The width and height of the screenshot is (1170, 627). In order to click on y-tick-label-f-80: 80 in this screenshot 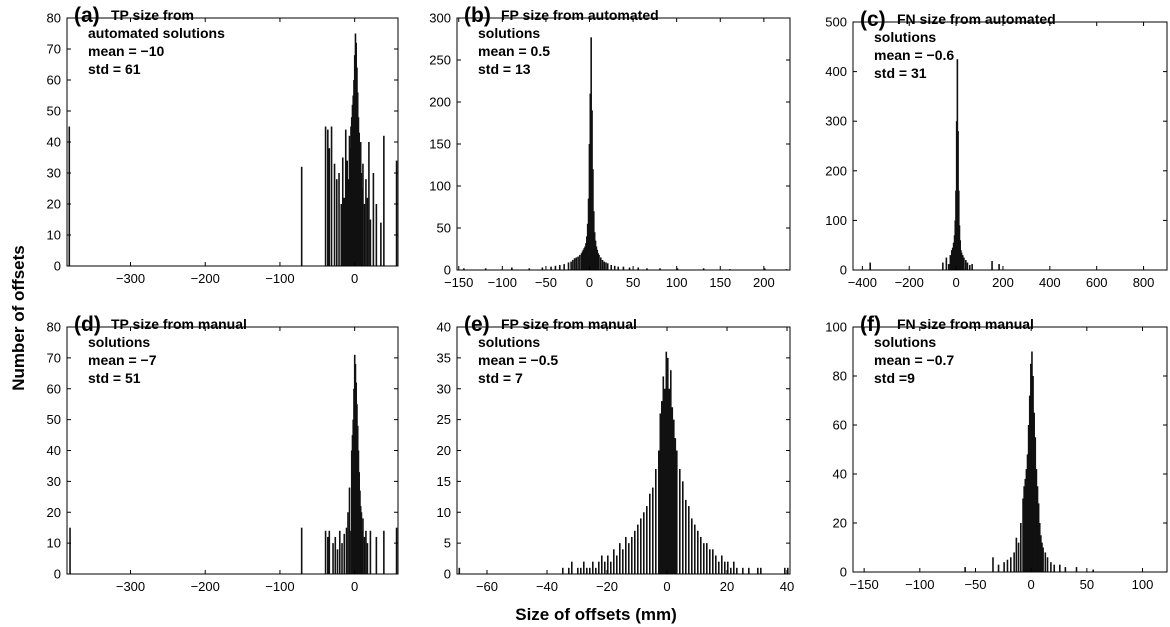, I will do `click(840, 376)`.